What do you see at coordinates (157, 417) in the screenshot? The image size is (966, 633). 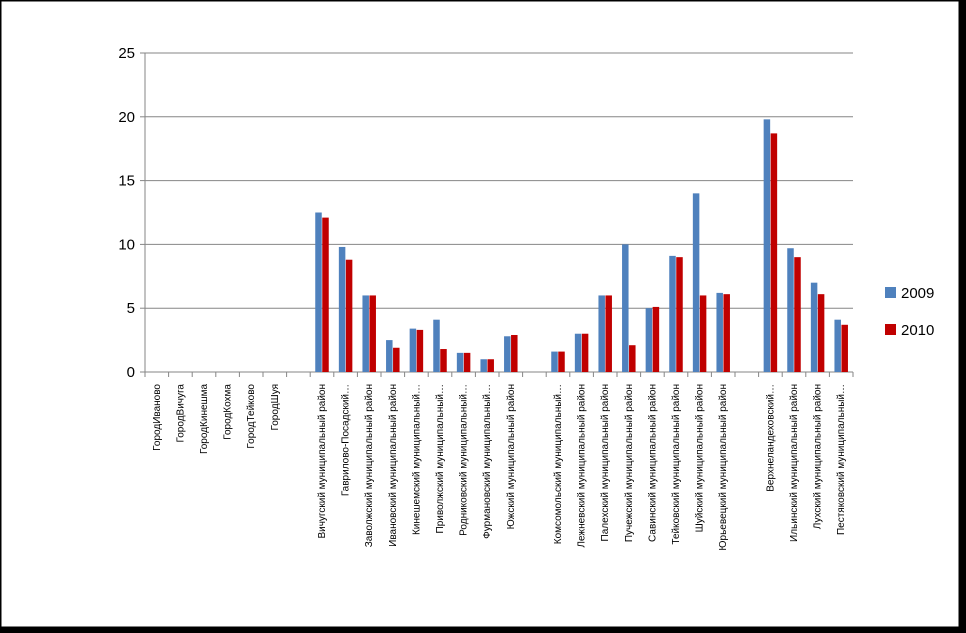 I see `x-category-label: ГородИваново` at bounding box center [157, 417].